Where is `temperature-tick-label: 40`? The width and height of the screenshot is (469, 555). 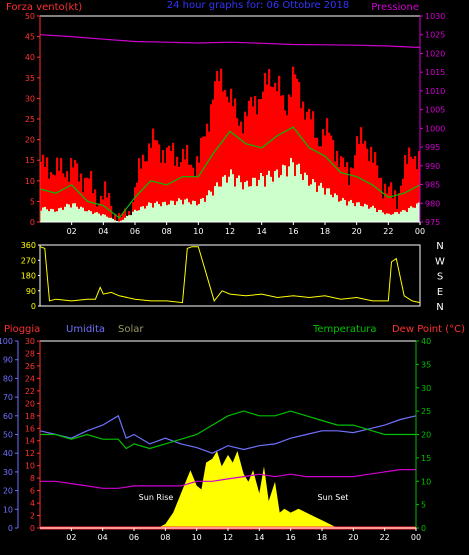
temperature-tick-label: 40 is located at coordinates (426, 341).